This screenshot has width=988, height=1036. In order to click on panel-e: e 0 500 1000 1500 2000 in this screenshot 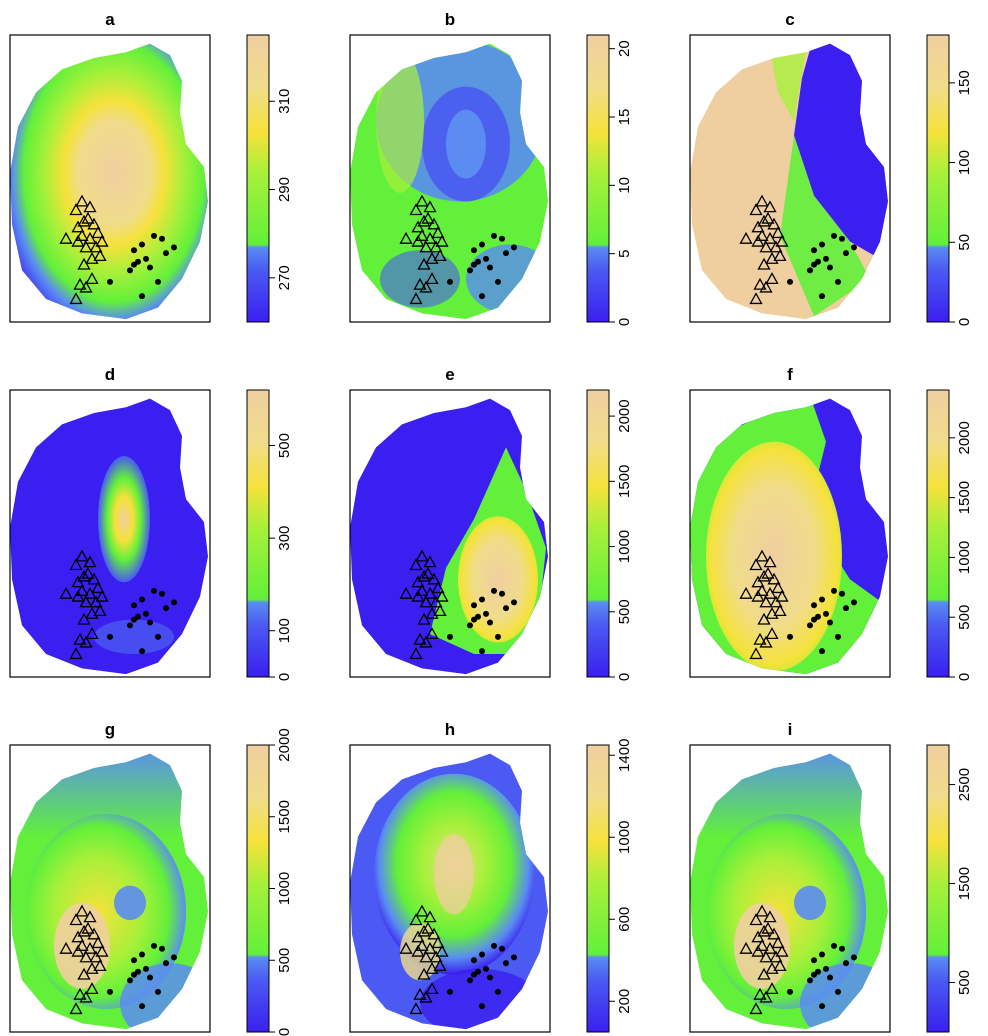, I will do `click(491, 523)`.